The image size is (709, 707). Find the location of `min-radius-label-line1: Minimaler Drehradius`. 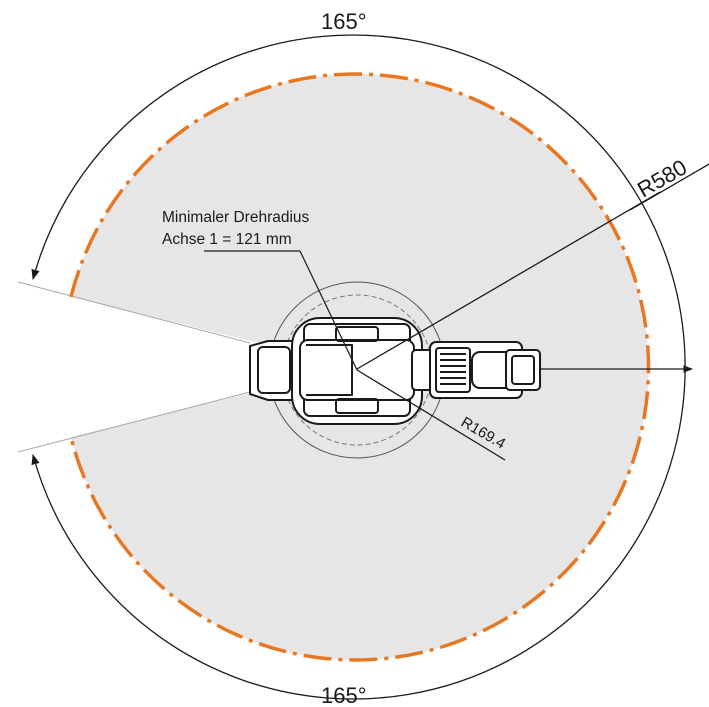

min-radius-label-line1: Minimaler Drehradius is located at coordinates (236, 217).